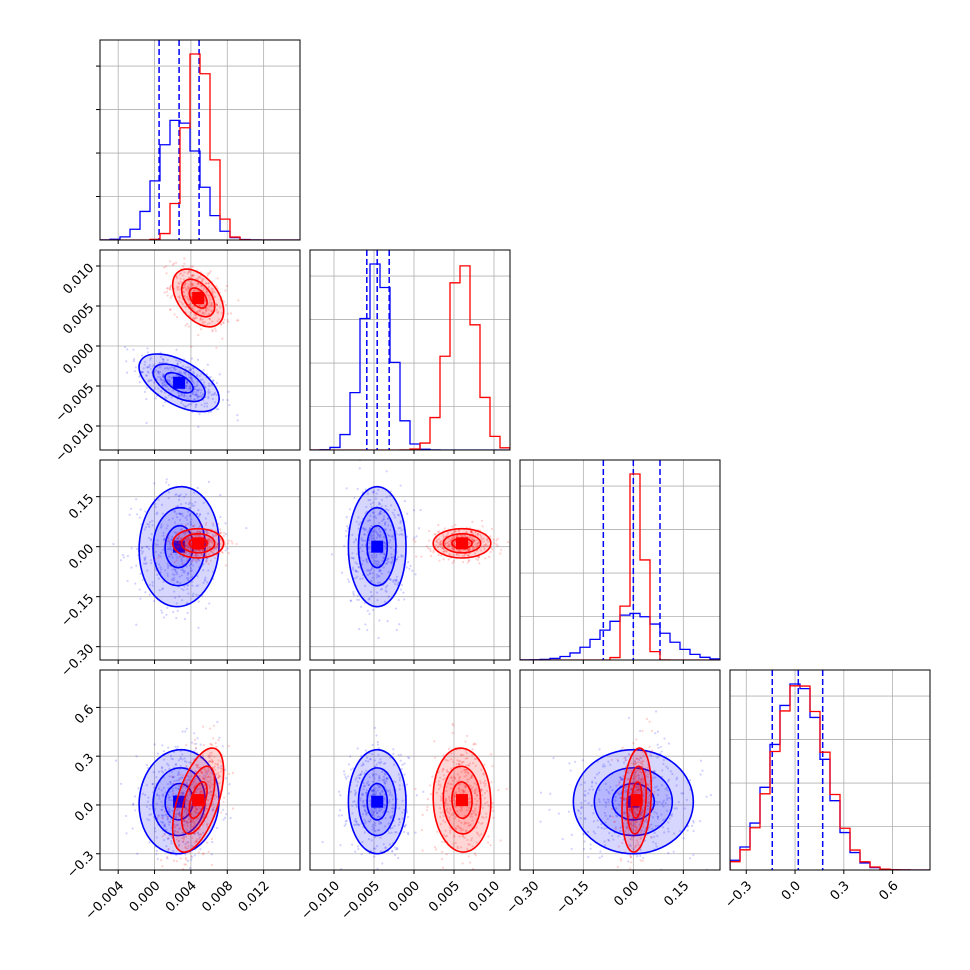 The height and width of the screenshot is (970, 970). I want to click on y-tick-label: 0.005, so click(78, 319).